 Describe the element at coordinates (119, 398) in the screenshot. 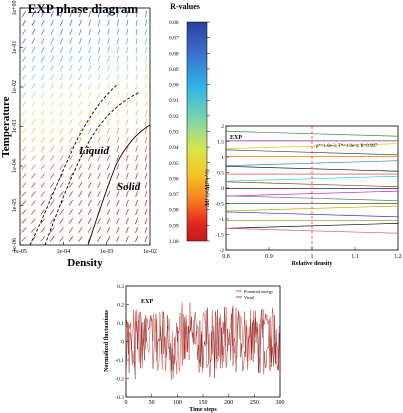

I see `ts-y-tick-label: -0.3` at that location.